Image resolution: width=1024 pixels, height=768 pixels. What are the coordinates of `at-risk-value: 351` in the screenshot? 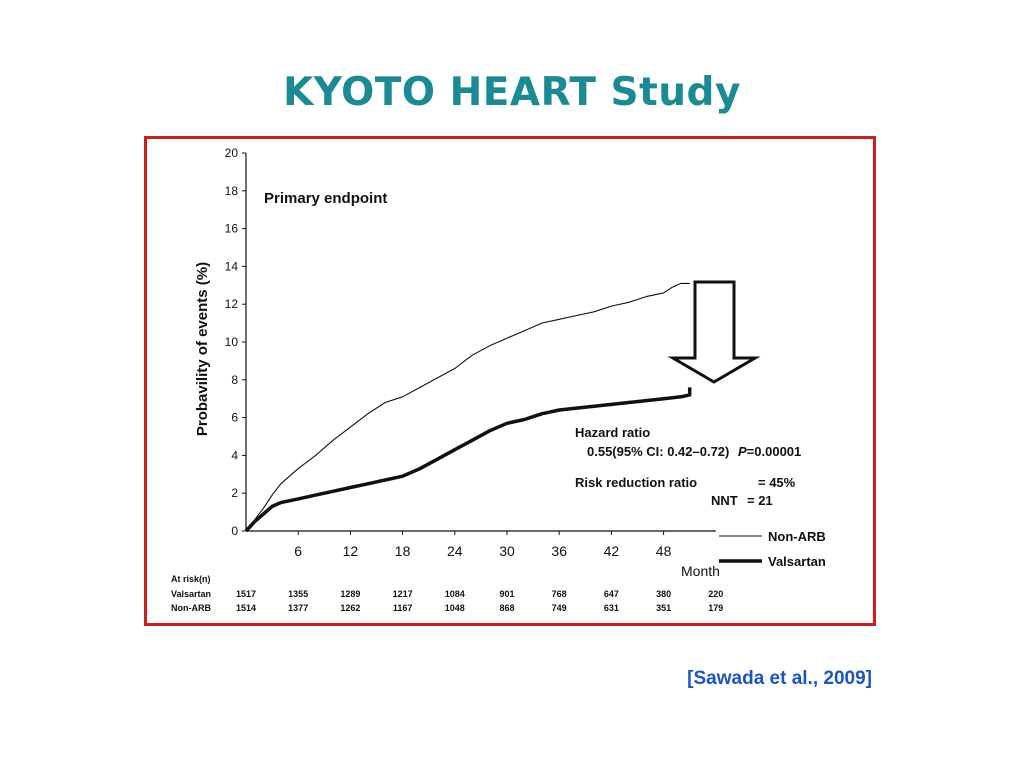 It's located at (663, 608).